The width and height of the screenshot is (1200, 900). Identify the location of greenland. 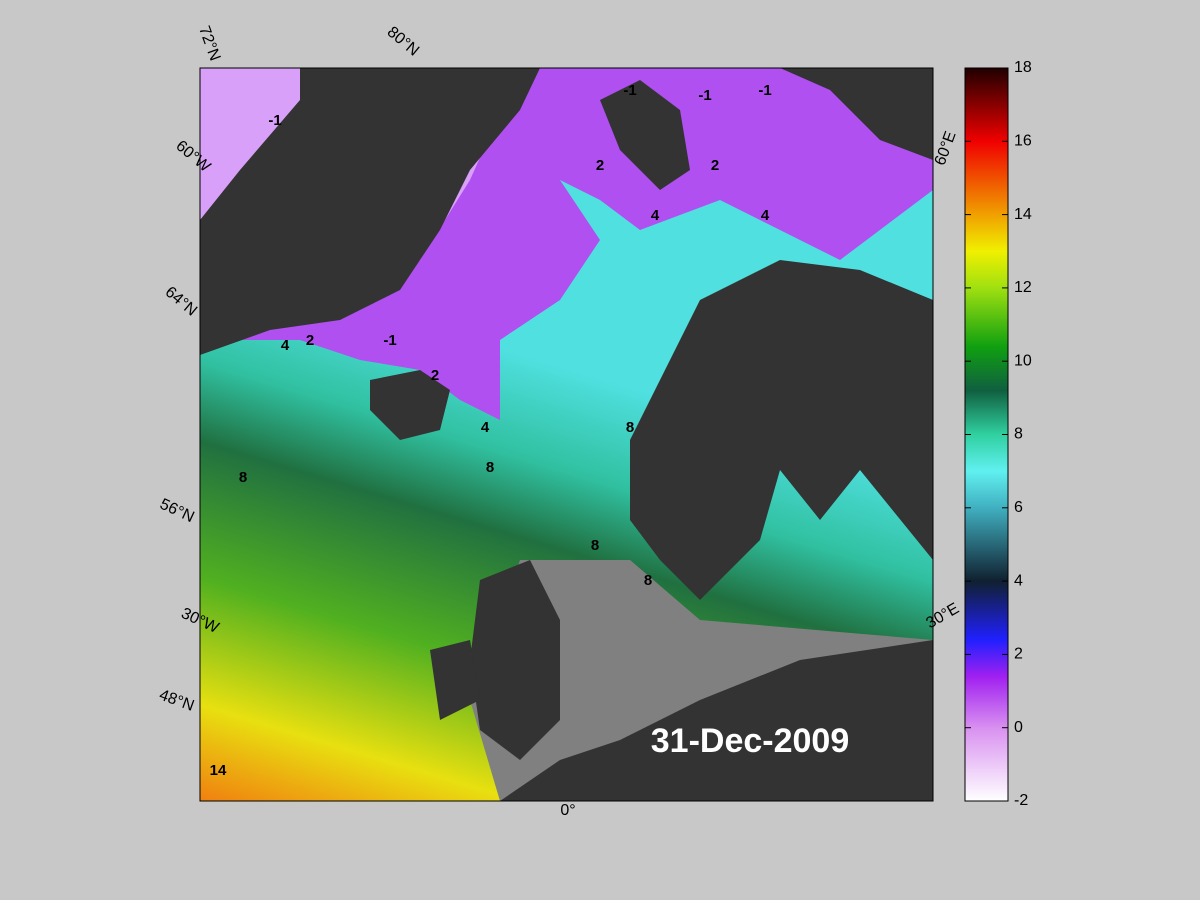
(370, 211).